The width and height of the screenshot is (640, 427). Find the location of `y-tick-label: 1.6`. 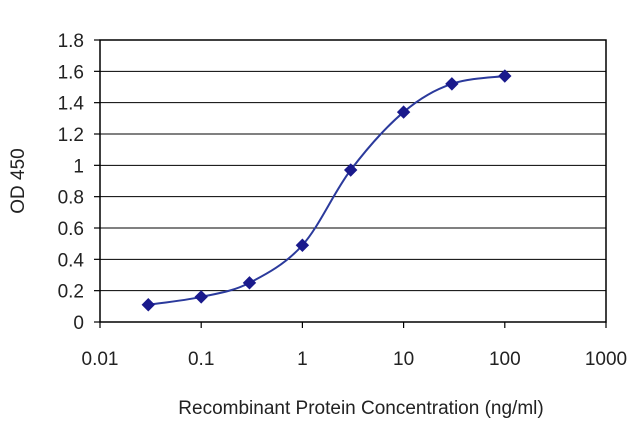

y-tick-label: 1.6 is located at coordinates (71, 72).